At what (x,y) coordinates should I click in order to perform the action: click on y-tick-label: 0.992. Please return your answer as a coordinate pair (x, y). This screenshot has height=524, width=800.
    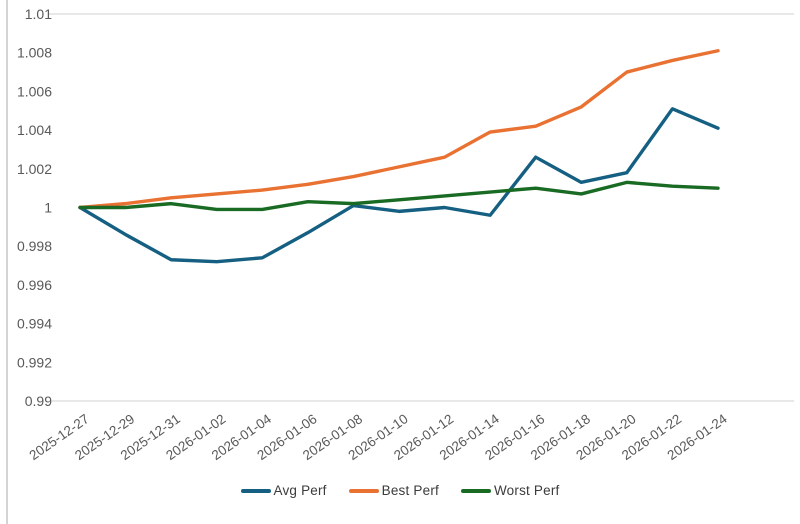
    Looking at the image, I should click on (34, 362).